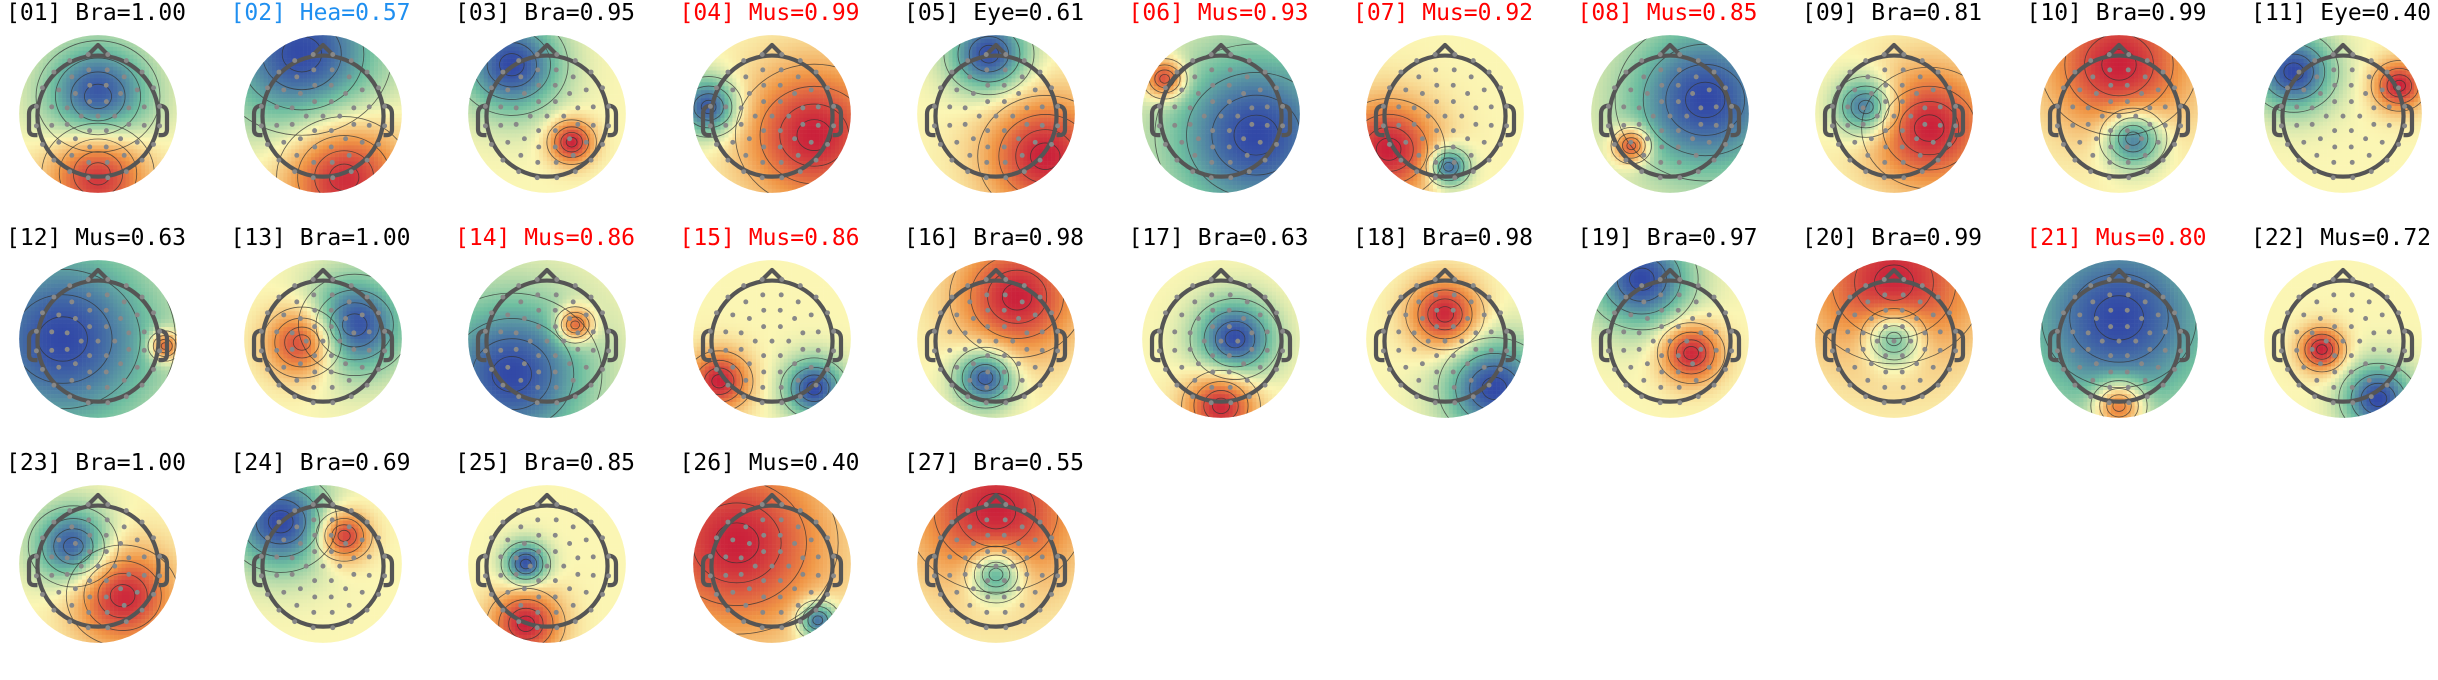 The width and height of the screenshot is (2438, 680). What do you see at coordinates (545, 13) in the screenshot?
I see `component-label: [03] Bra=0.95` at bounding box center [545, 13].